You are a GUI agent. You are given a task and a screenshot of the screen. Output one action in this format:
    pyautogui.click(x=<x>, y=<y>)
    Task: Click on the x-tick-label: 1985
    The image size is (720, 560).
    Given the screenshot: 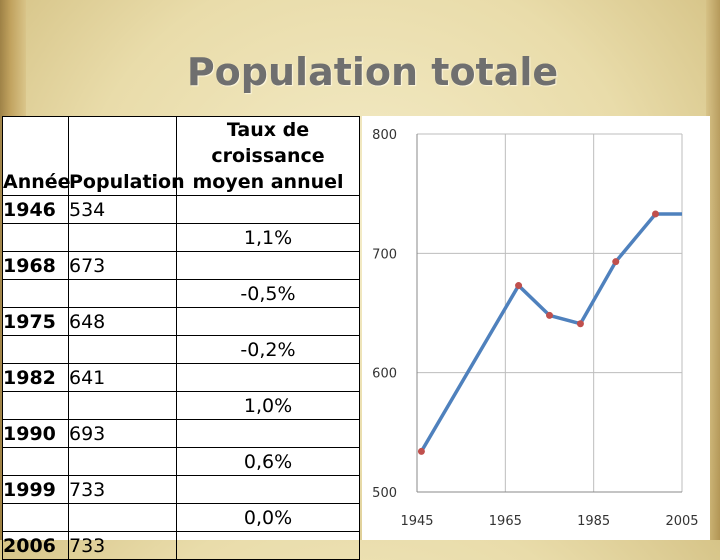 What is the action you would take?
    pyautogui.click(x=593, y=521)
    